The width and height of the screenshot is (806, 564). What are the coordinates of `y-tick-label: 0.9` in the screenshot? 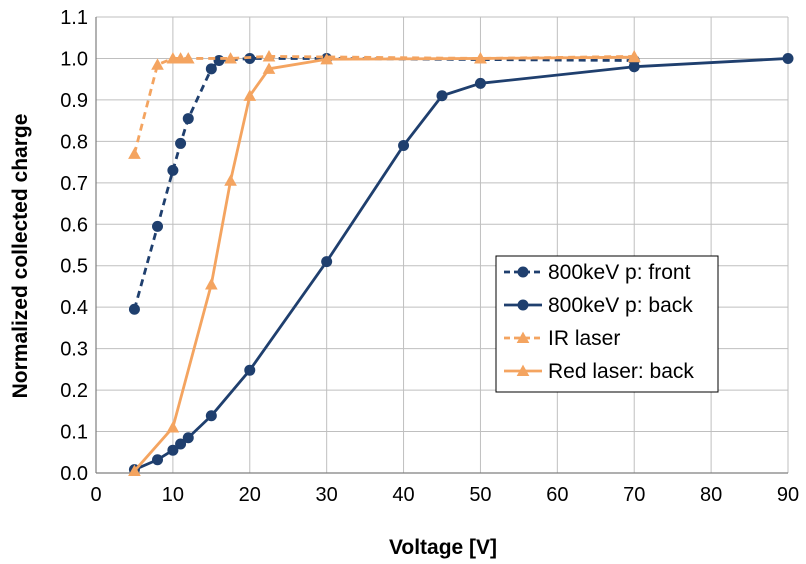 It's located at (74, 101).